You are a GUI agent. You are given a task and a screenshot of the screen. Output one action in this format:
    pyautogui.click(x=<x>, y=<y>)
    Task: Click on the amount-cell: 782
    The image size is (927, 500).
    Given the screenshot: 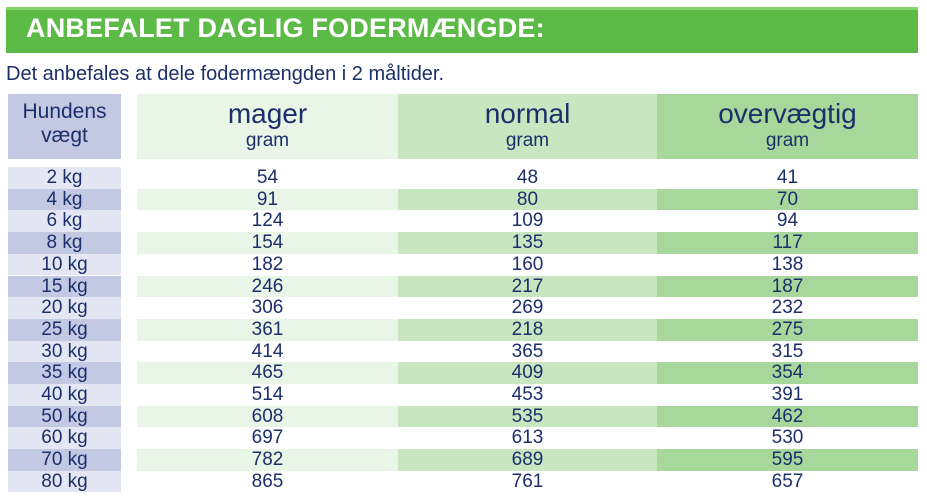 What is the action you would take?
    pyautogui.click(x=267, y=460)
    